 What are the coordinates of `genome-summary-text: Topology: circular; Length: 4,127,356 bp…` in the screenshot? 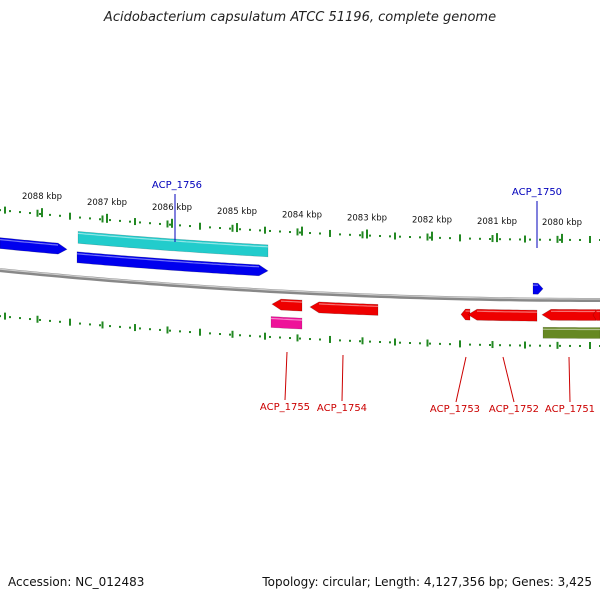 It's located at (427, 582).